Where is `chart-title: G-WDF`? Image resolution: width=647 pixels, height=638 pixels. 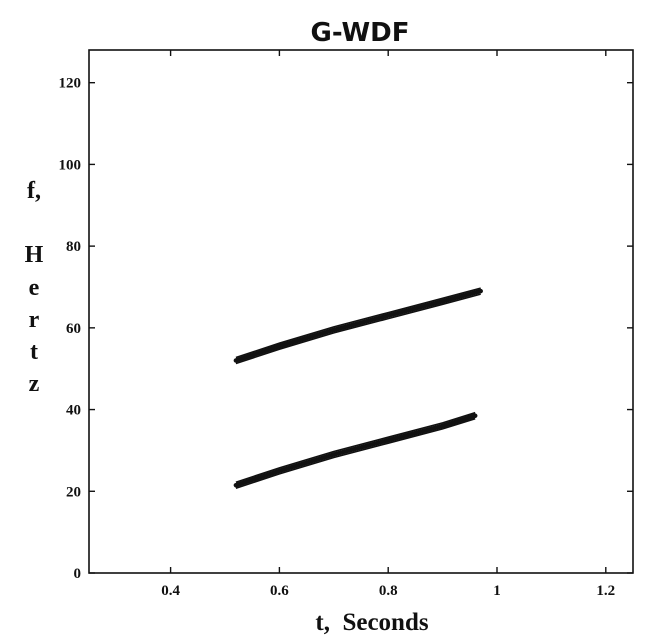 chart-title: G-WDF is located at coordinates (360, 33).